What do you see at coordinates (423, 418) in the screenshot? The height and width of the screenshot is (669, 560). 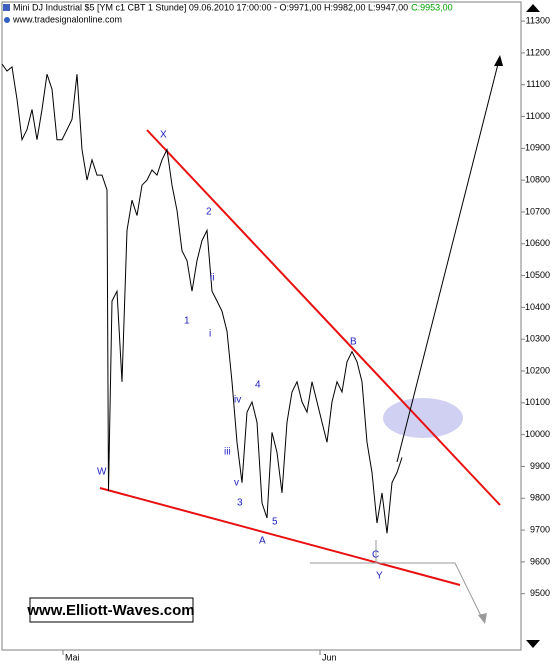 I see `target-ellipse` at bounding box center [423, 418].